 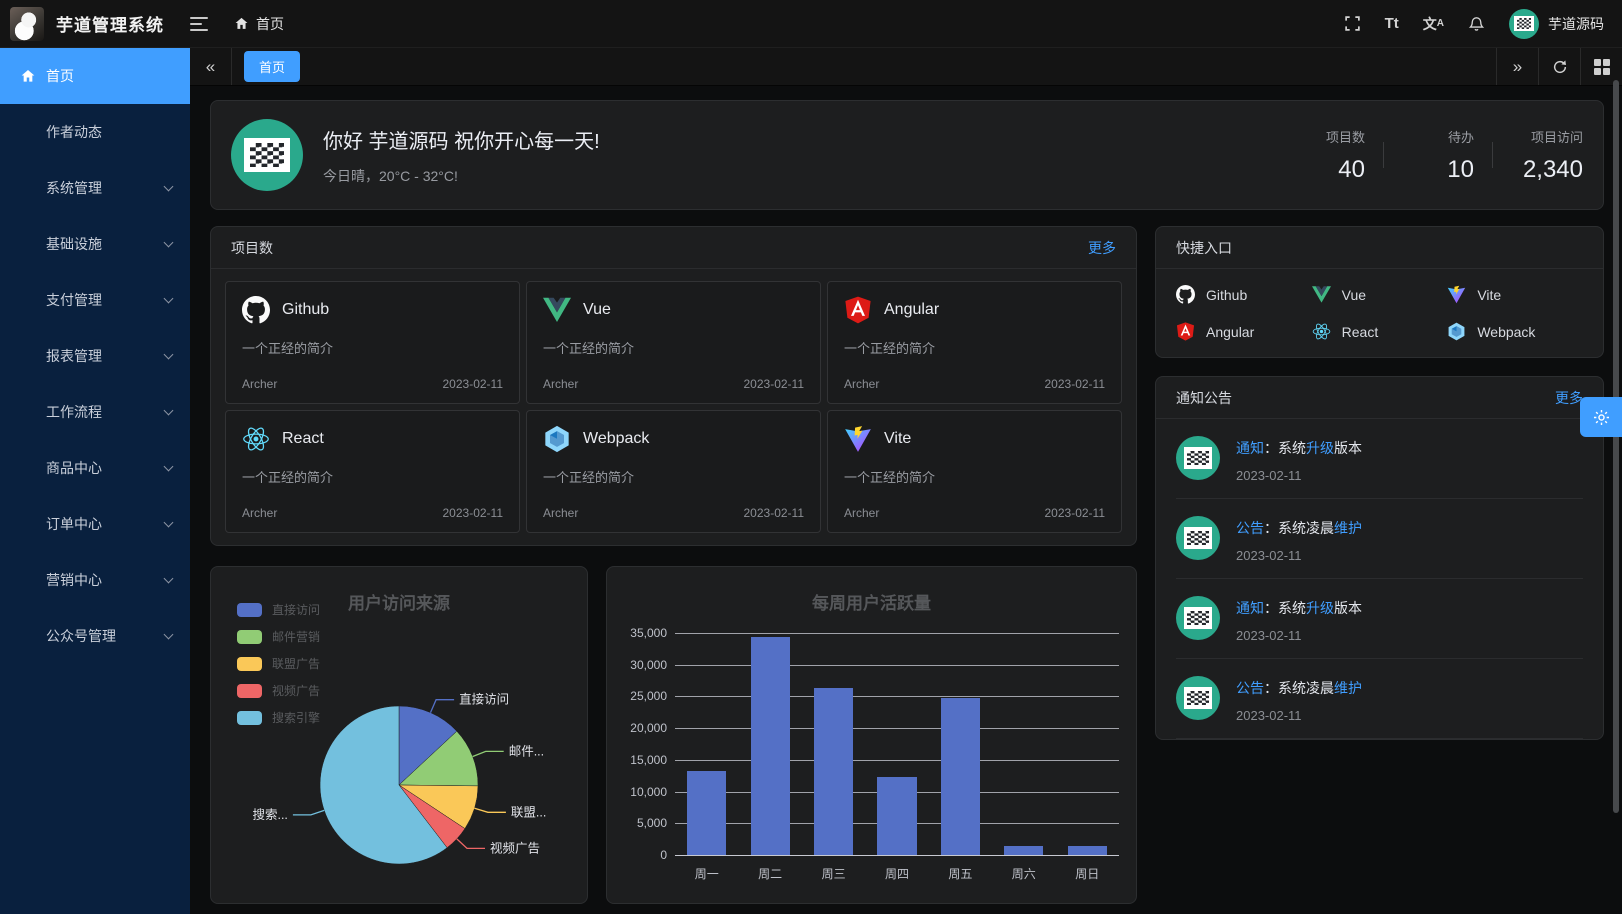 I want to click on shortcut-vue: Vue, so click(x=1379, y=294).